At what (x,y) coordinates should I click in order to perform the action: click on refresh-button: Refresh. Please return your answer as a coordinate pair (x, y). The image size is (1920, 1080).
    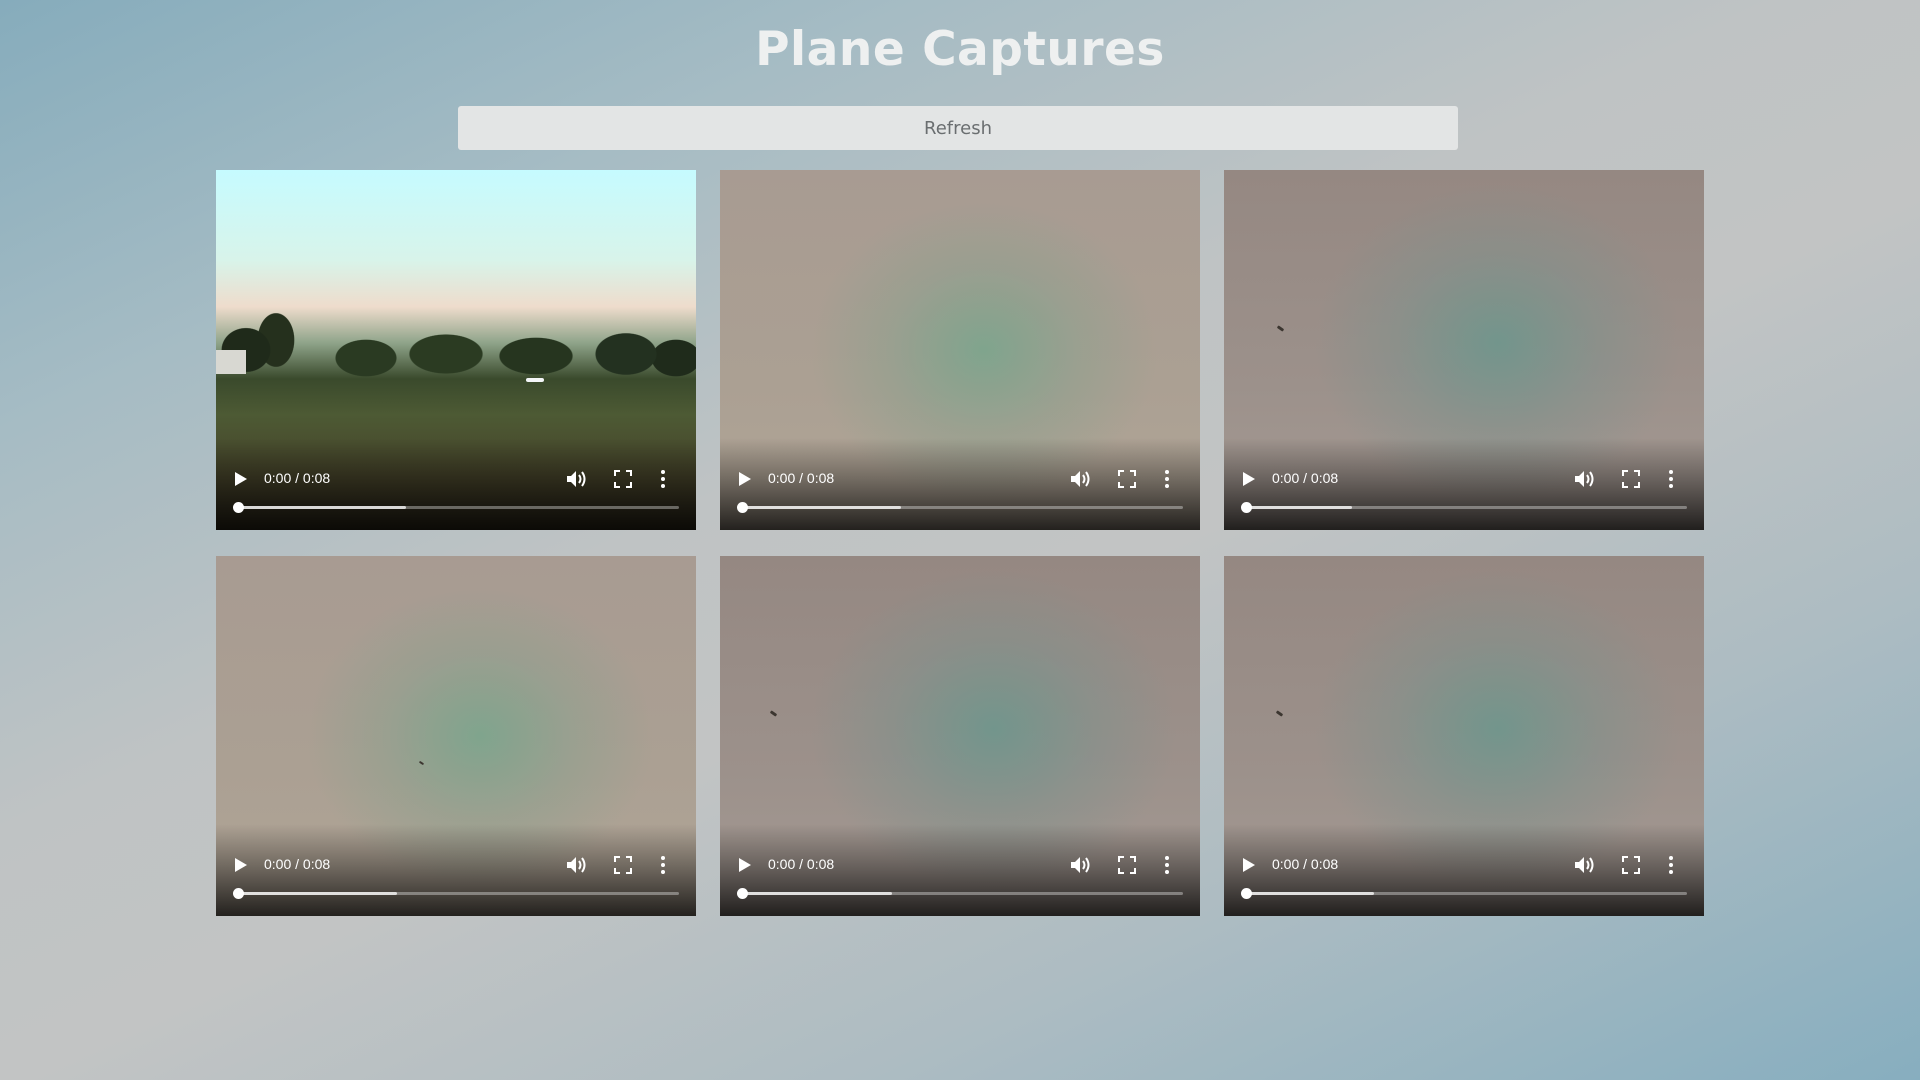
    Looking at the image, I should click on (958, 128).